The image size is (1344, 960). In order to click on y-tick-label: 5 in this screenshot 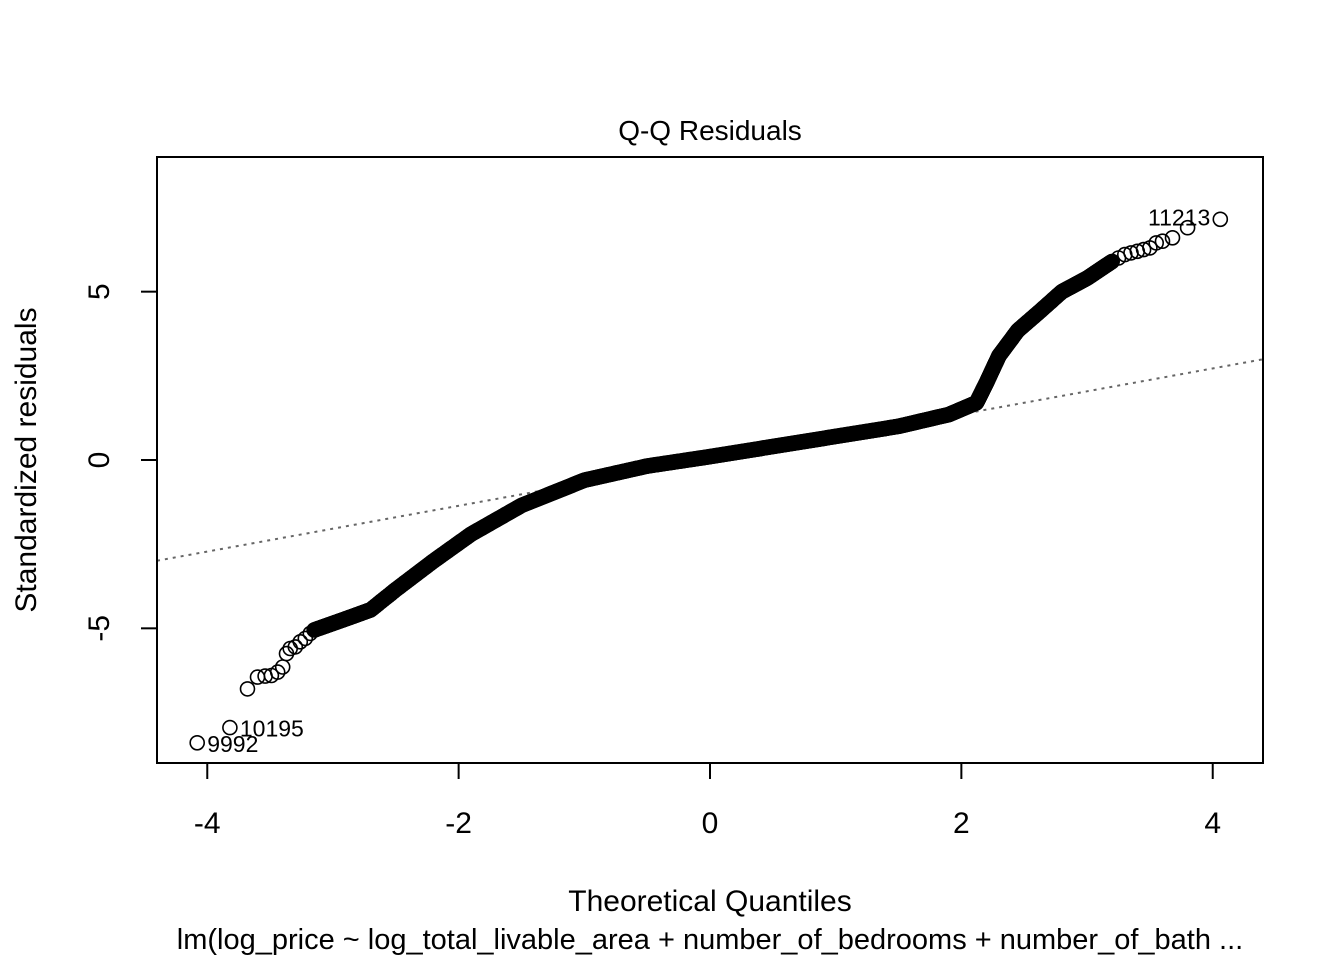, I will do `click(99, 291)`.